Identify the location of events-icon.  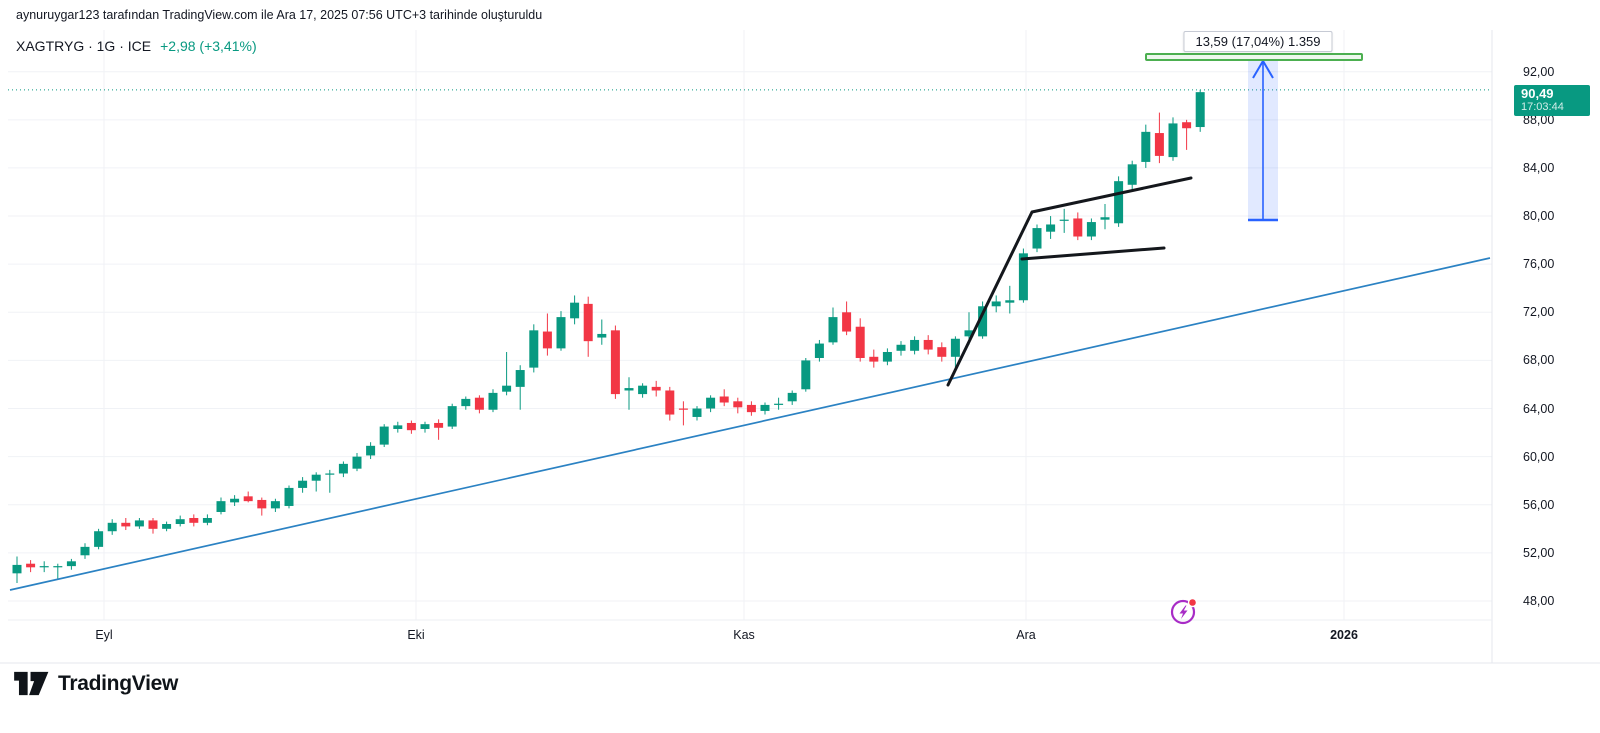
(1184, 613).